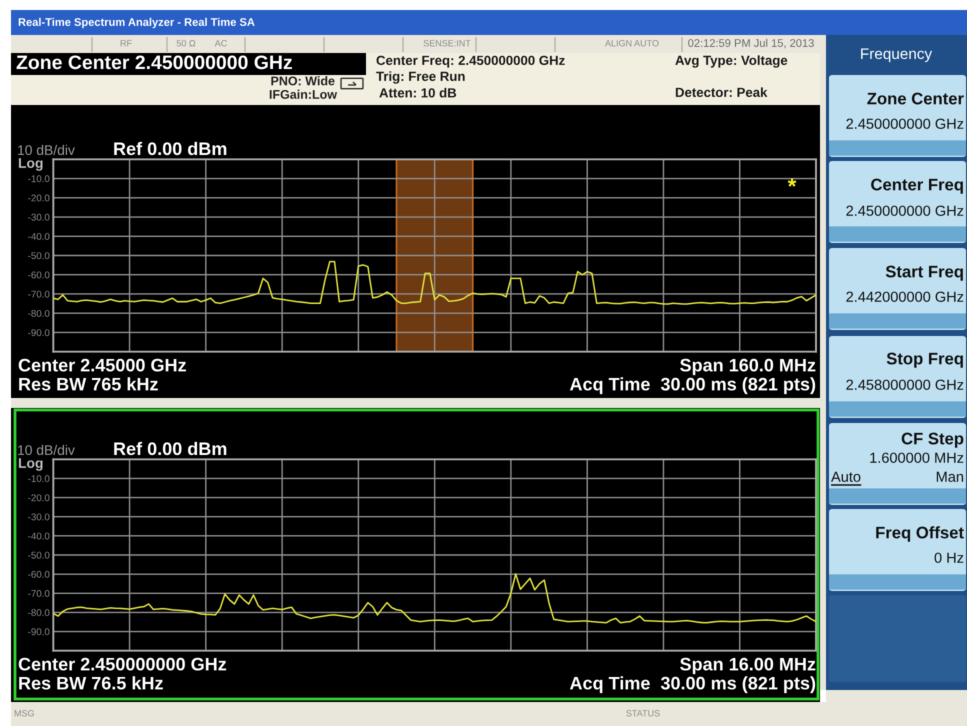 This screenshot has width=967, height=726. I want to click on text: Start Freq, so click(924, 273).